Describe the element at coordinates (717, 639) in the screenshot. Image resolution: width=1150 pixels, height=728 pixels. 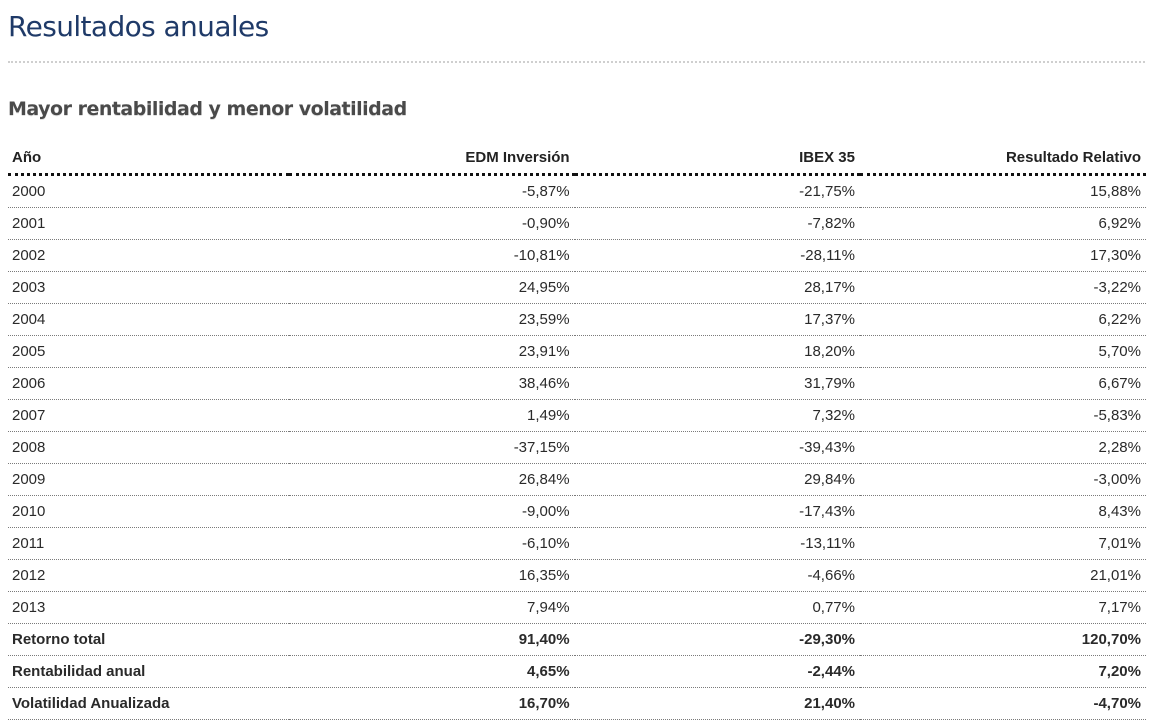
I see `summary-ibex: -29,30%` at that location.